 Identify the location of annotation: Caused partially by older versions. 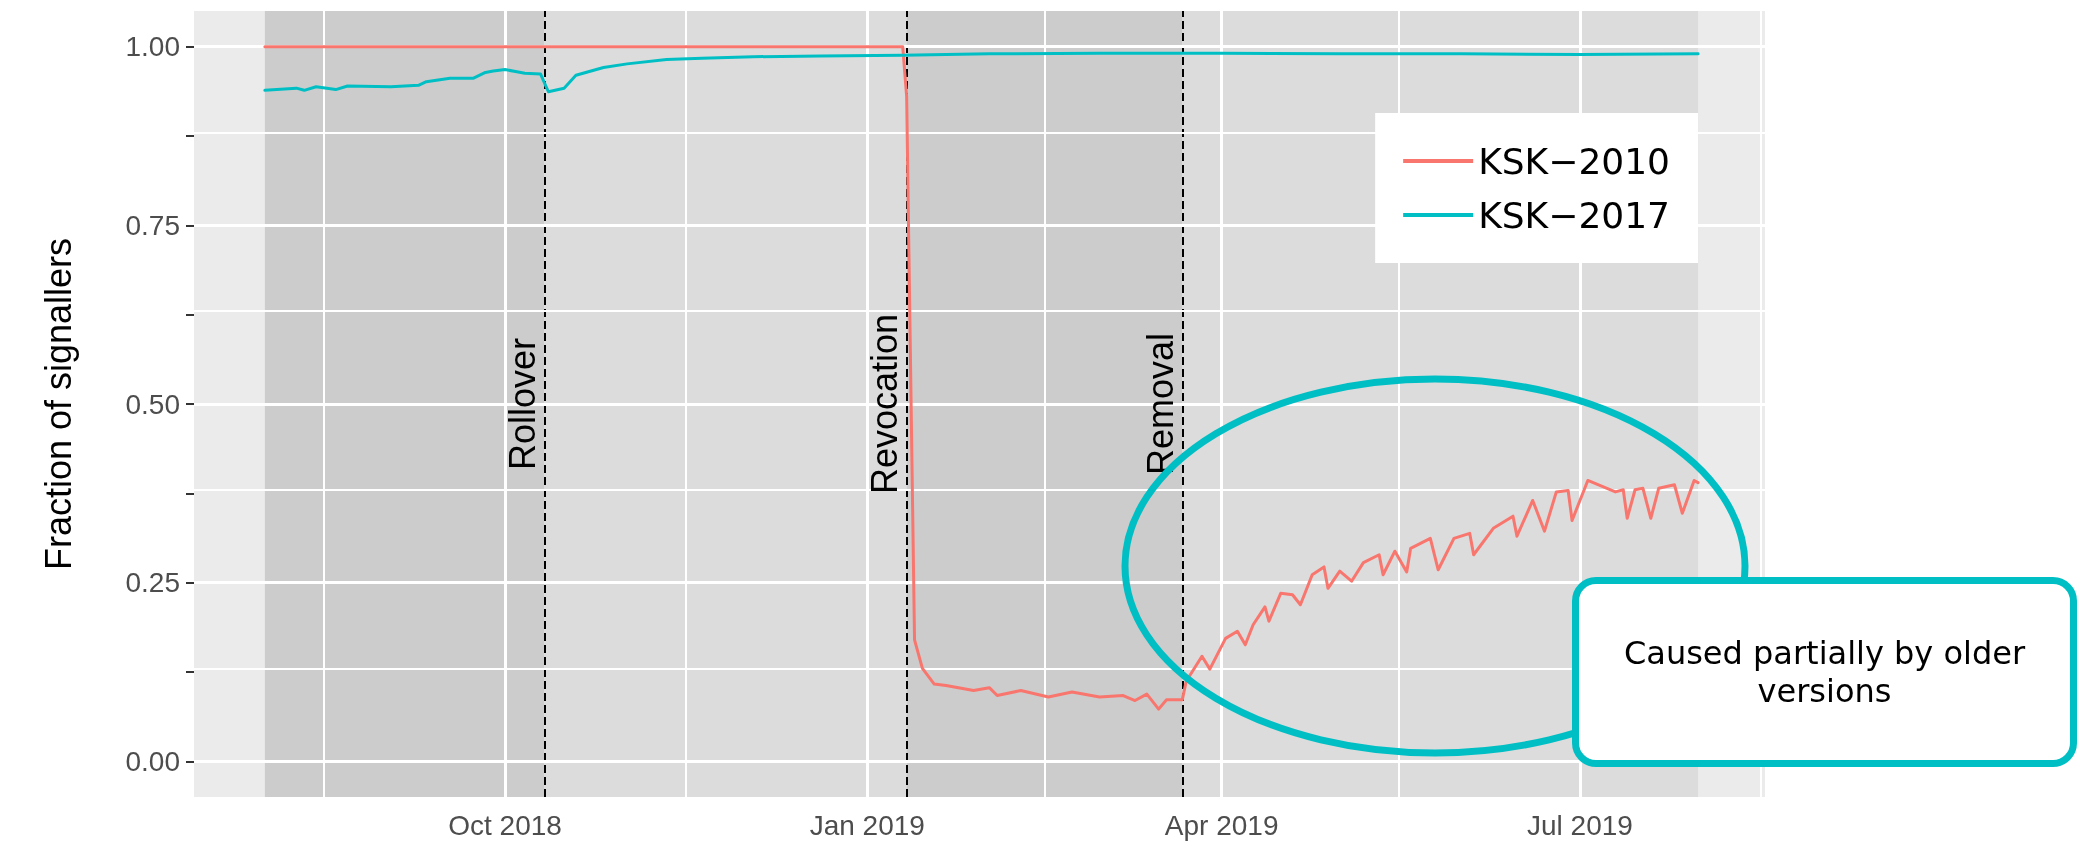
(1824, 672).